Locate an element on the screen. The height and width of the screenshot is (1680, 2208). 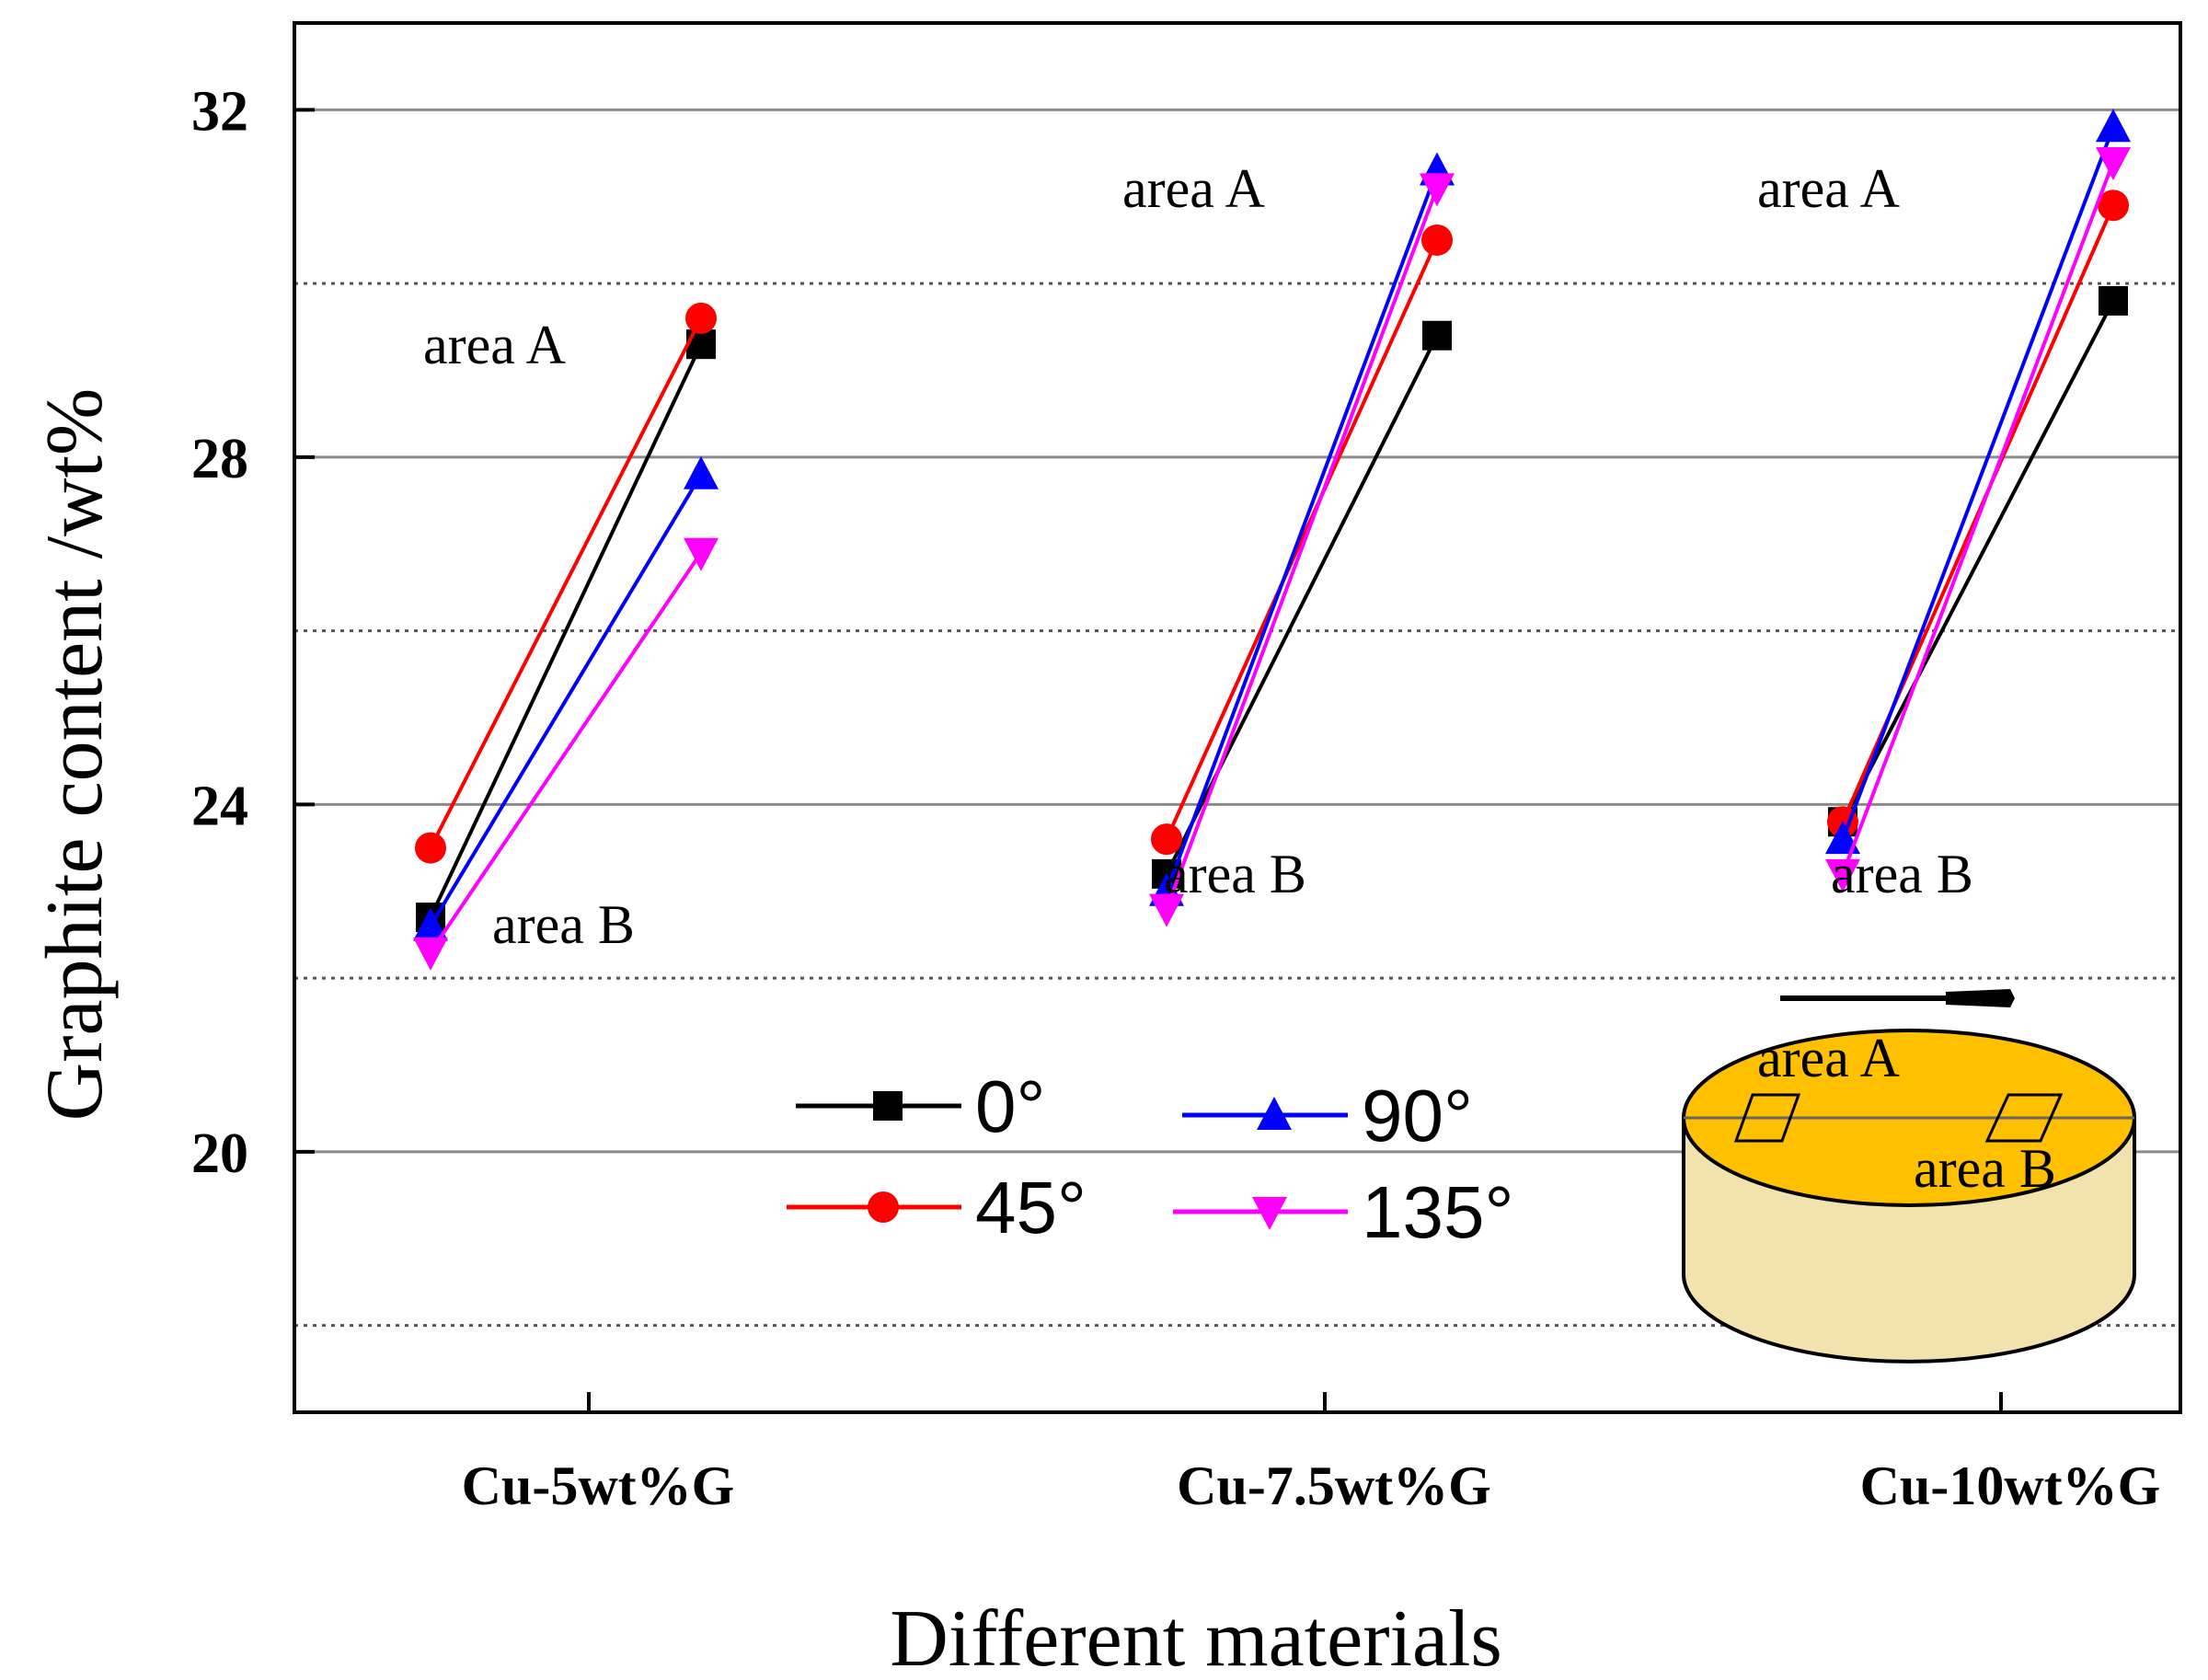
x-axis: Cu-5wt%G Cu-7.5wt%G Cu-10wt%G is located at coordinates (1311, 1454).